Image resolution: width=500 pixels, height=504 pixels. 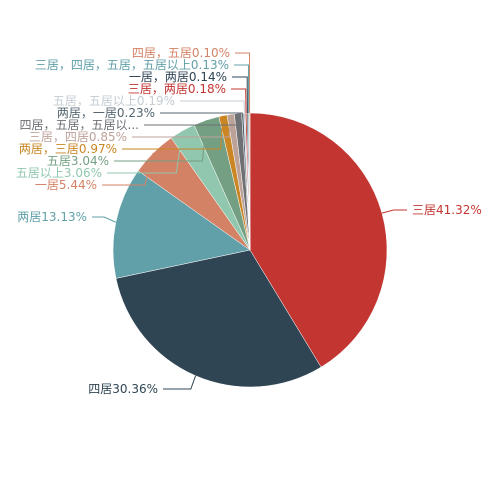 I want to click on slice-label: 一居，两居0.14%, so click(x=178, y=77).